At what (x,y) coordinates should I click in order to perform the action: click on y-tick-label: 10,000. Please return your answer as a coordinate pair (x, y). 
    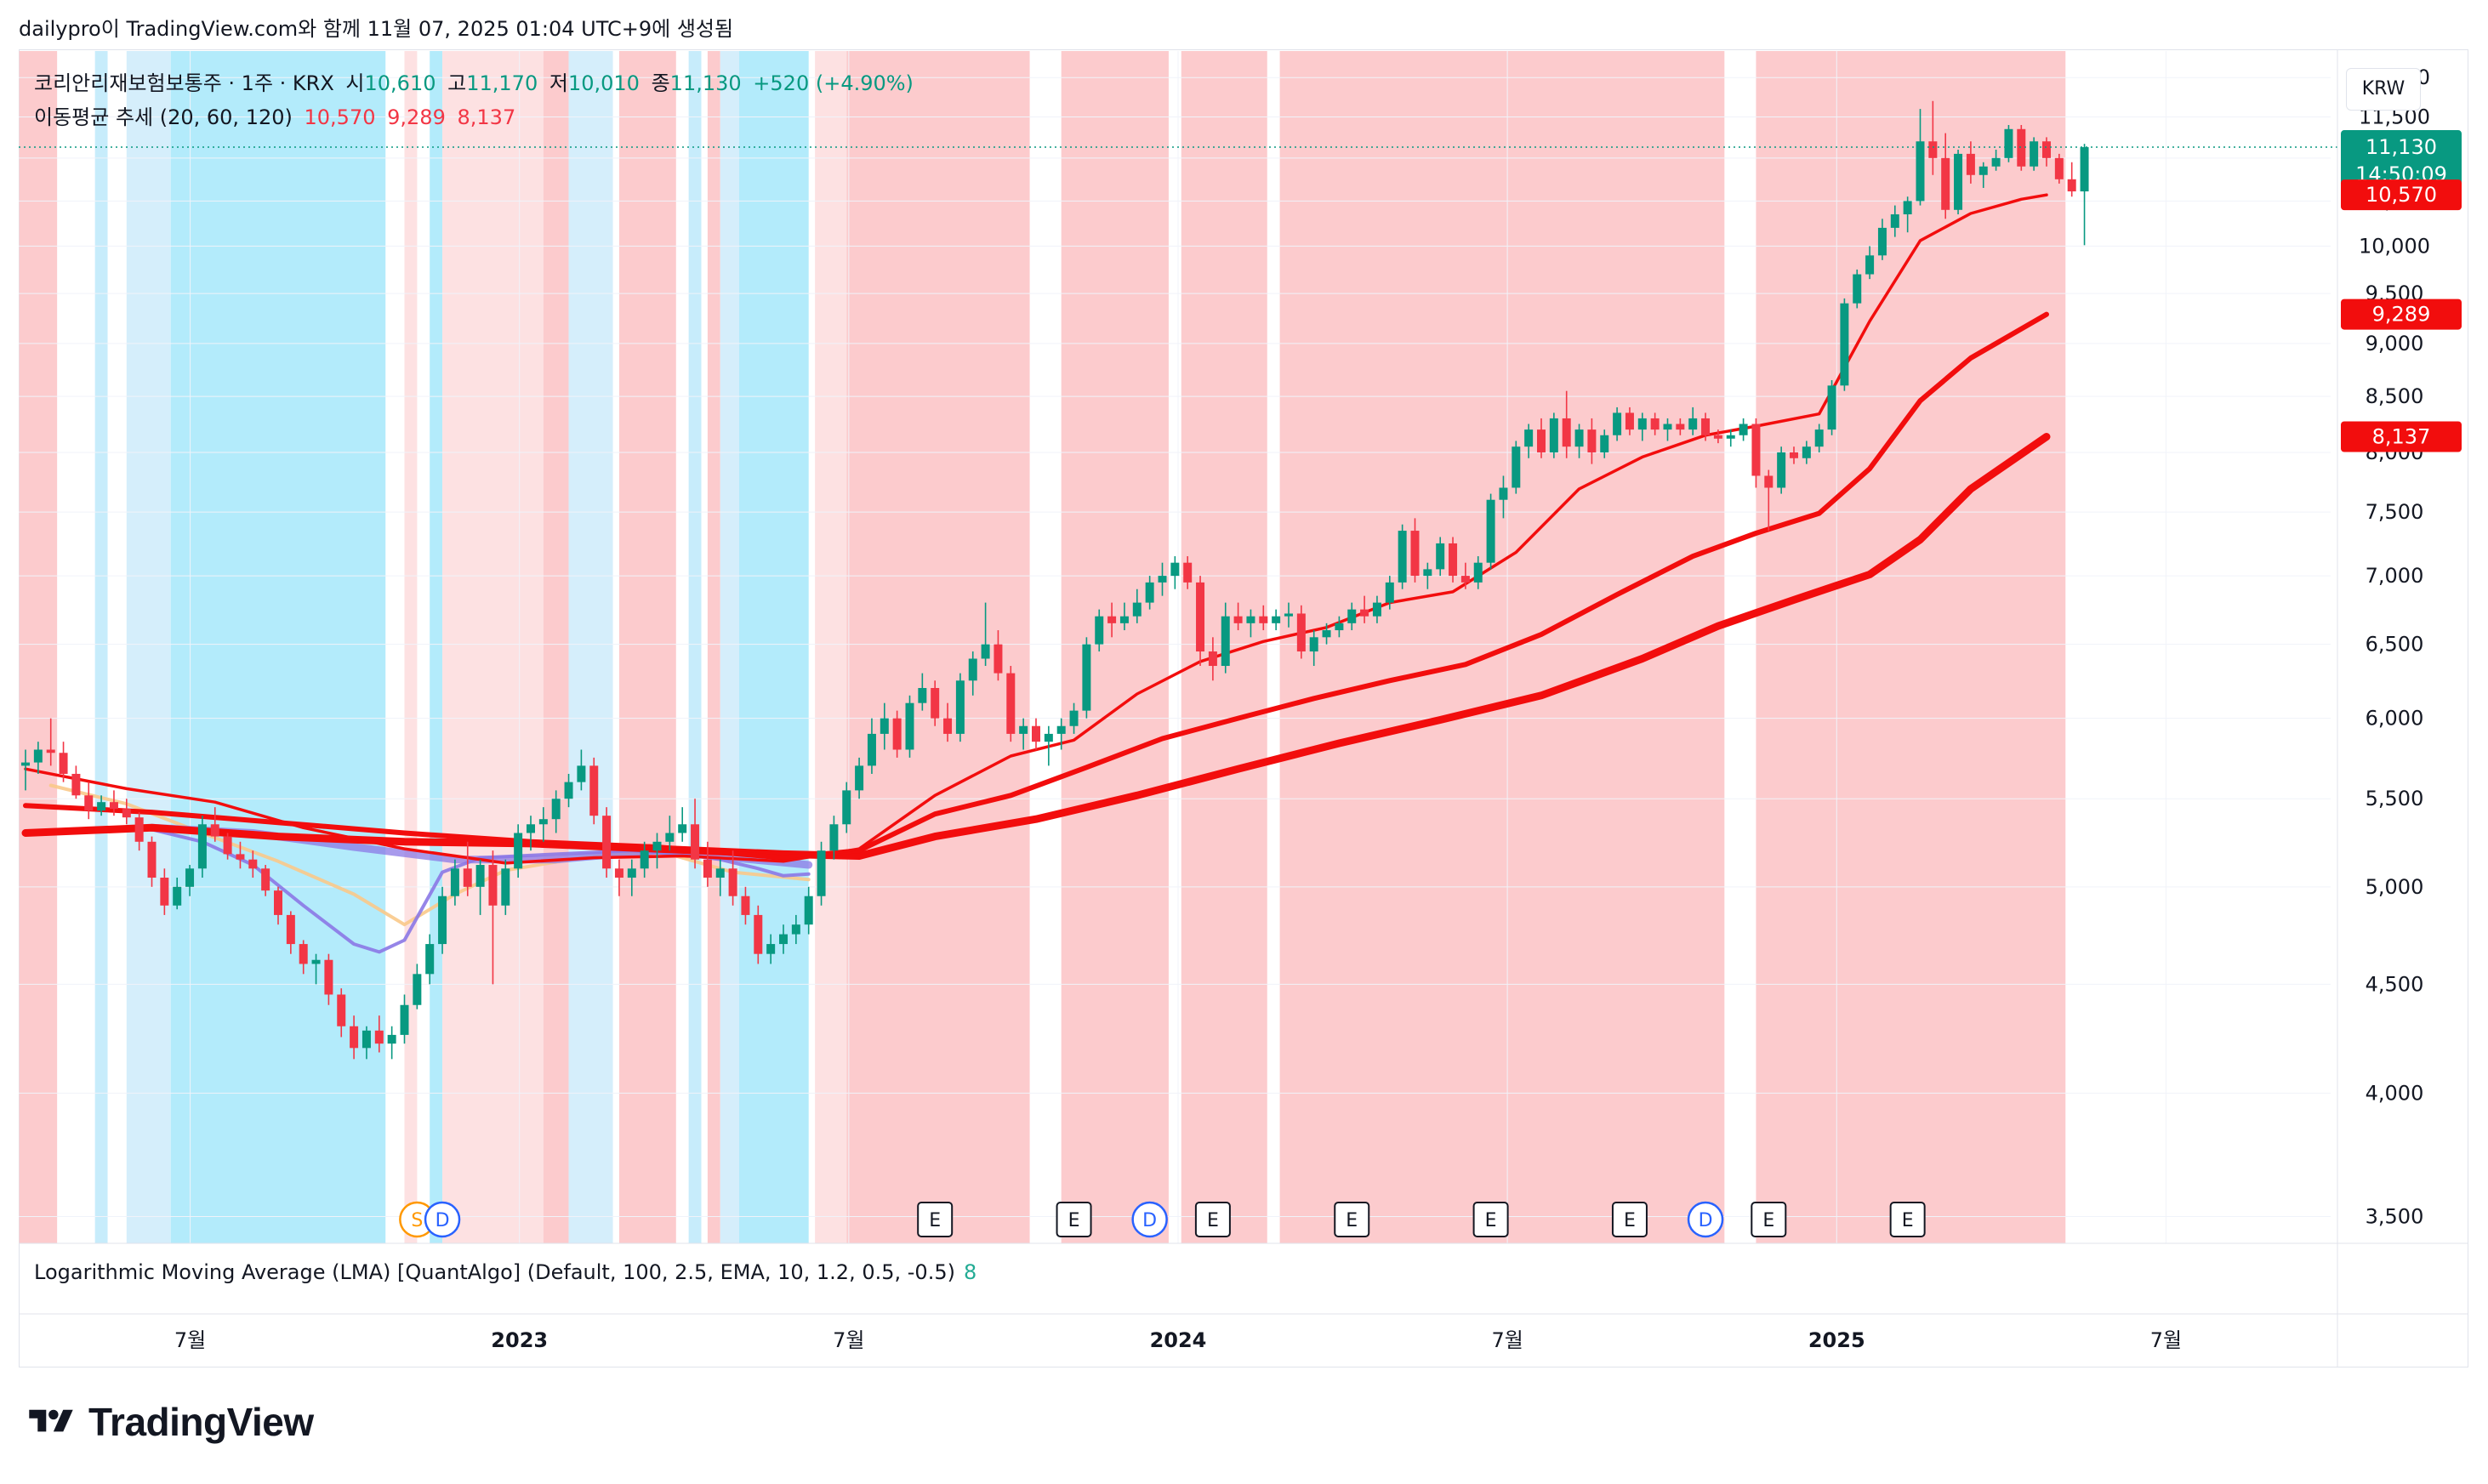
    Looking at the image, I should click on (2394, 246).